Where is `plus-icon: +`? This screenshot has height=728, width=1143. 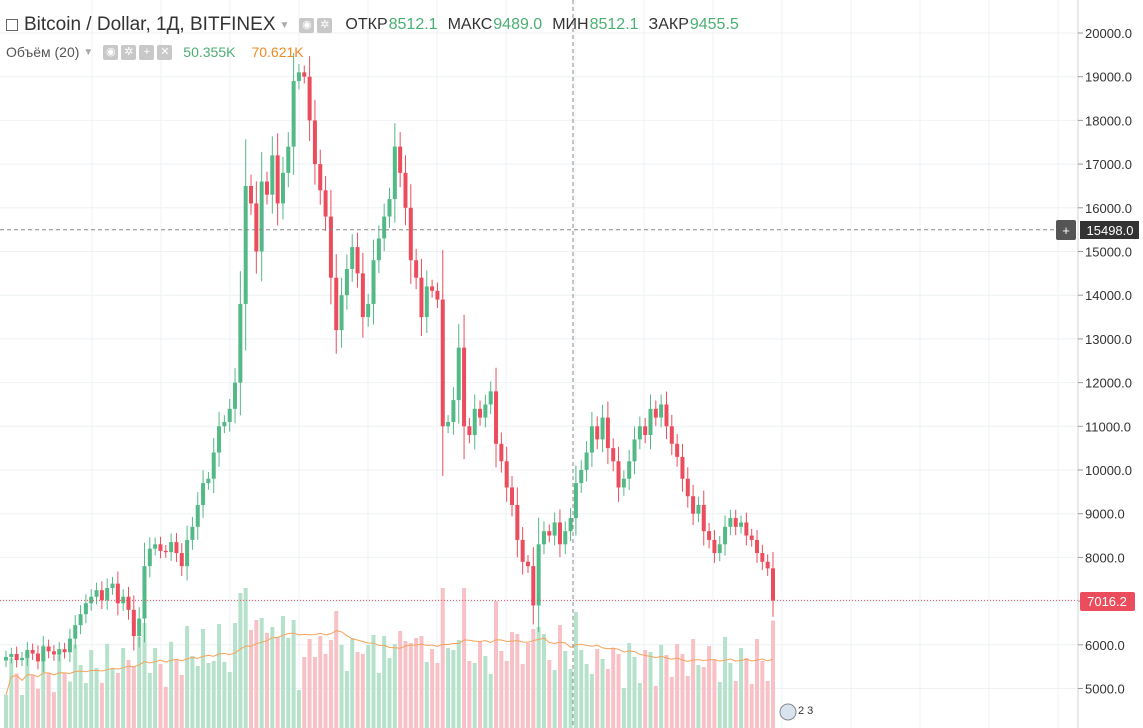
plus-icon: + is located at coordinates (1066, 230).